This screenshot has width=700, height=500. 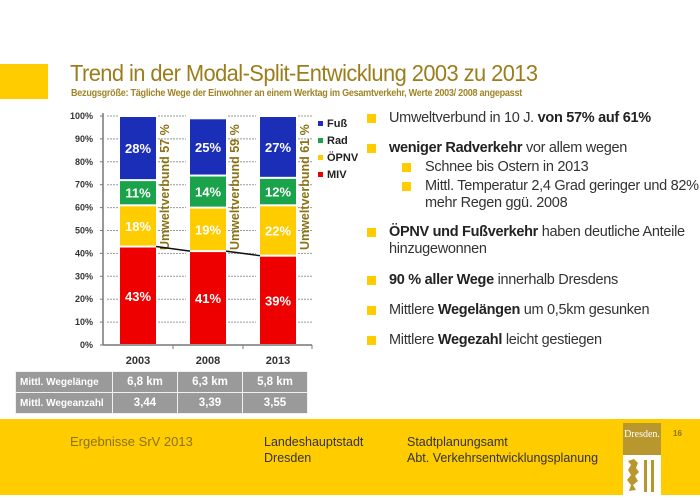 I want to click on bar-pnv-2003, so click(x=138, y=226).